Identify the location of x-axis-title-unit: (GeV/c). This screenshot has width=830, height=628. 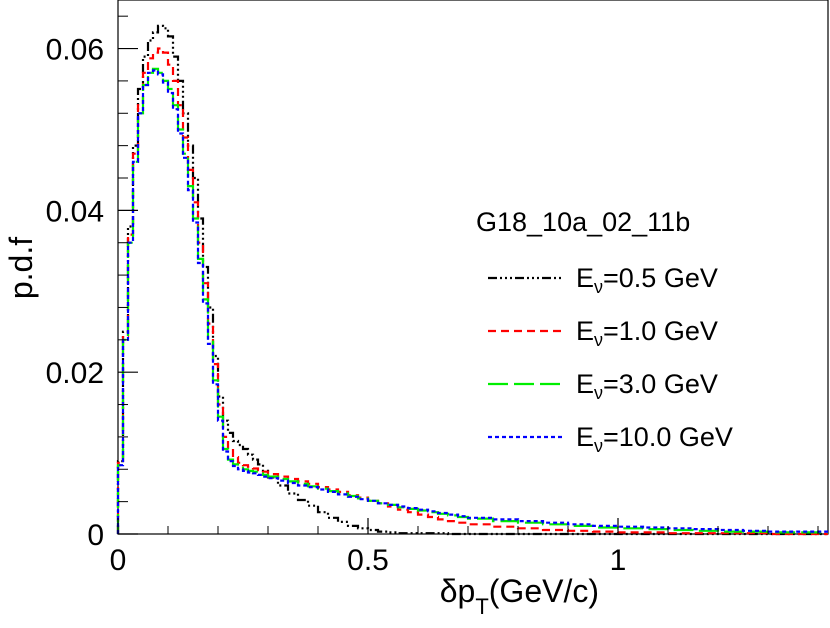
(544, 591).